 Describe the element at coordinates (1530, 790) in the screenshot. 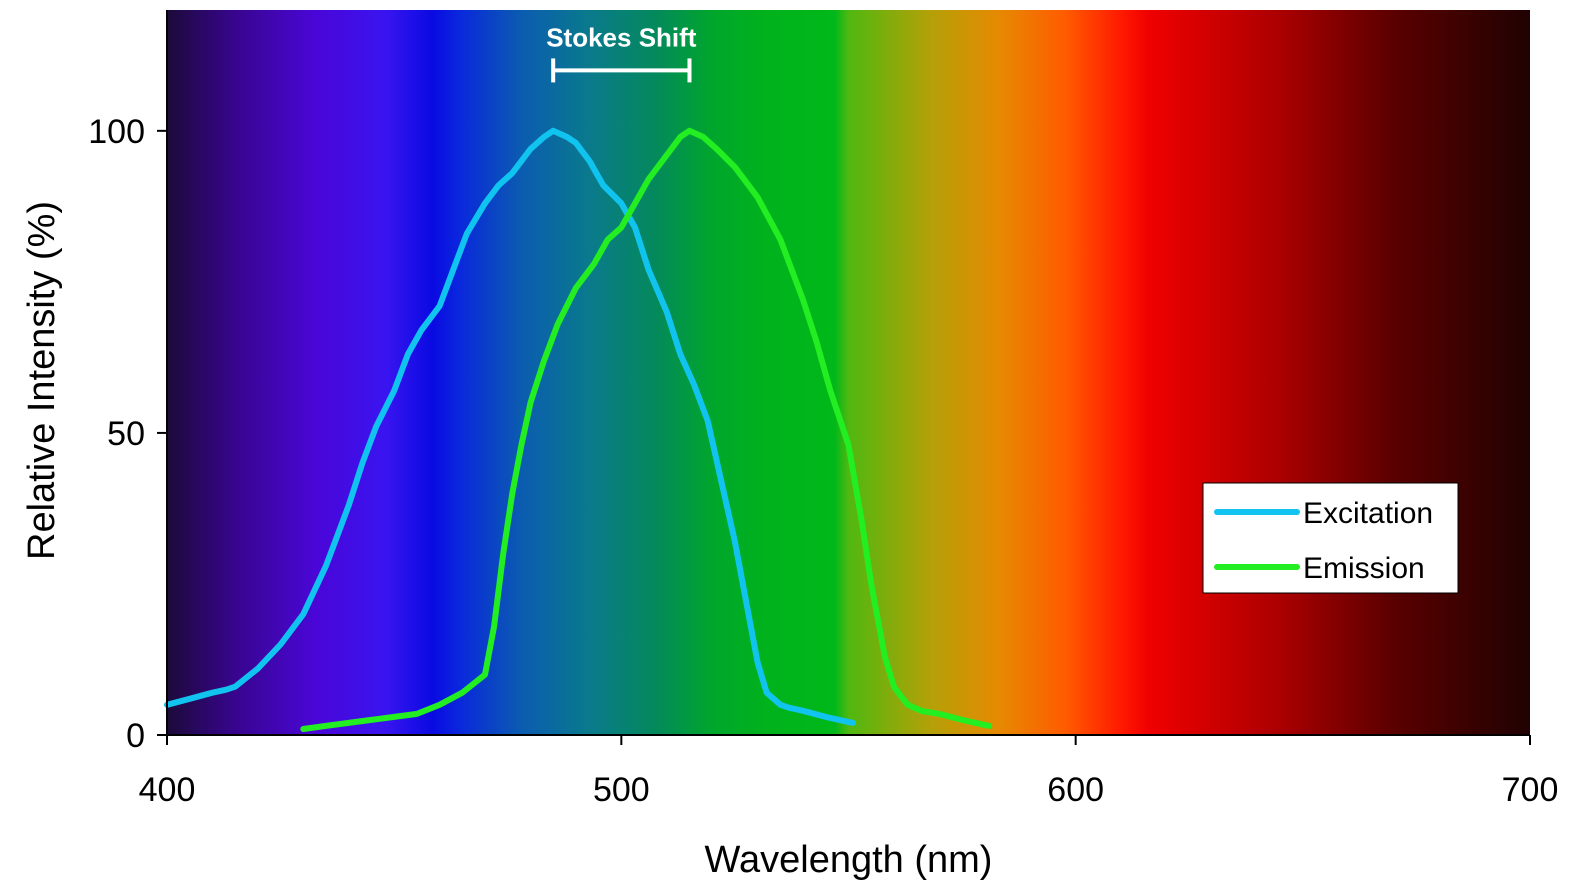

I see `x-tick-label-700: 700` at that location.